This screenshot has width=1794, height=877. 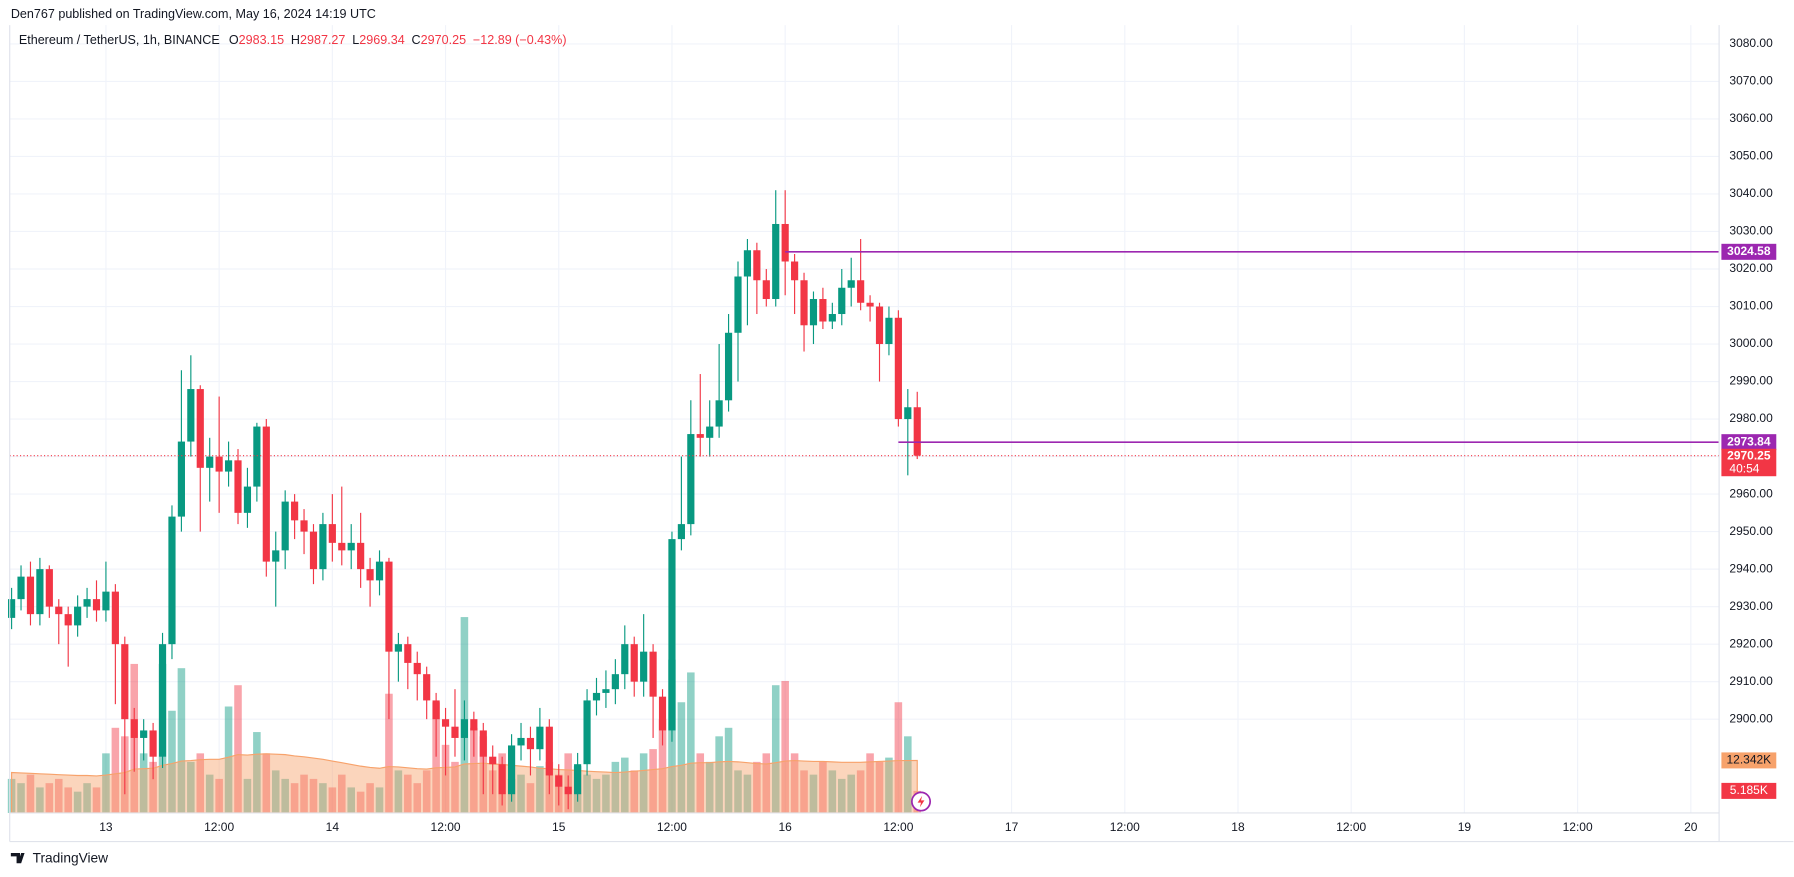 What do you see at coordinates (1749, 251) in the screenshot?
I see `level-label-box` at bounding box center [1749, 251].